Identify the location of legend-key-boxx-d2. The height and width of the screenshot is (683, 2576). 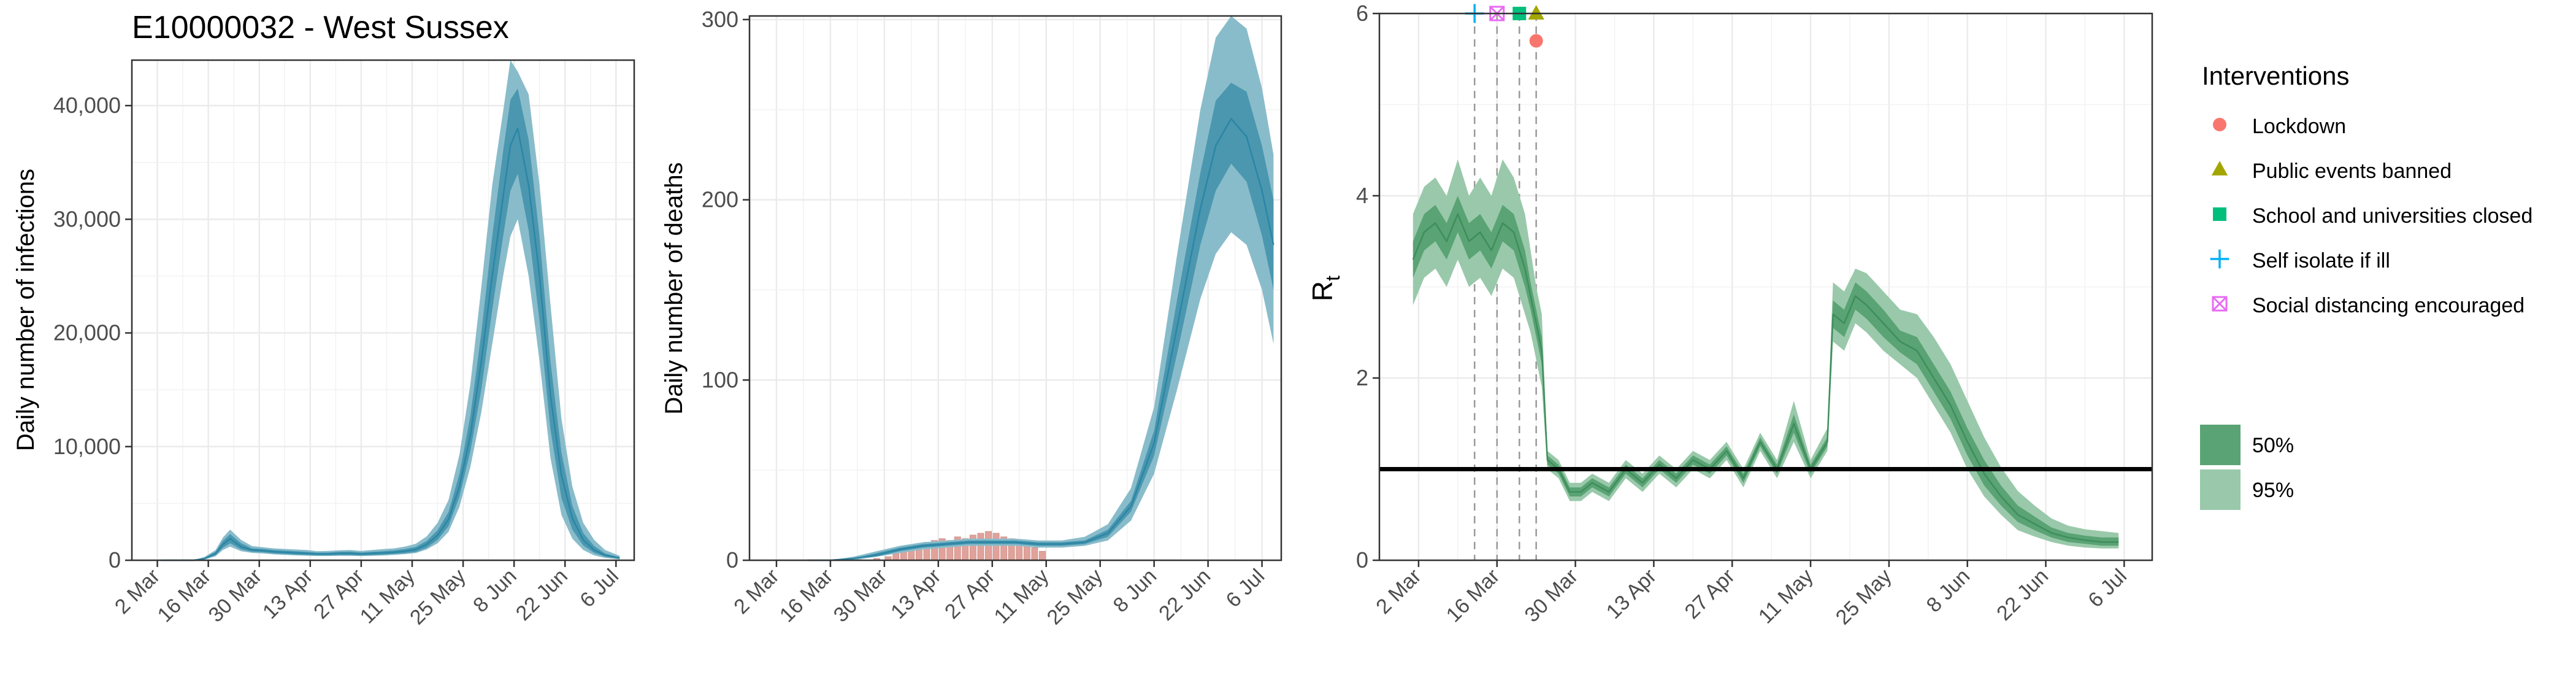
(2220, 304).